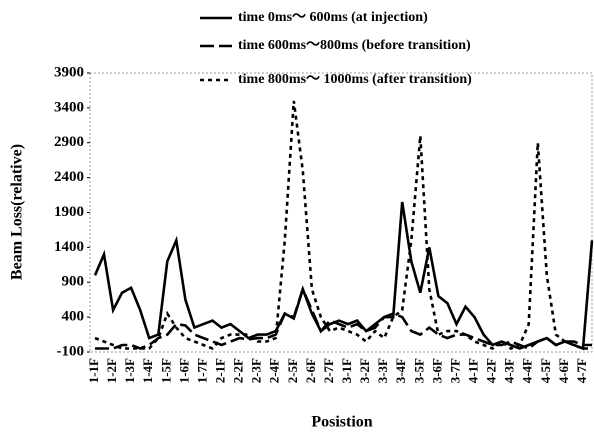 The width and height of the screenshot is (594, 432). I want to click on x-tick-label: 4-3F, so click(509, 370).